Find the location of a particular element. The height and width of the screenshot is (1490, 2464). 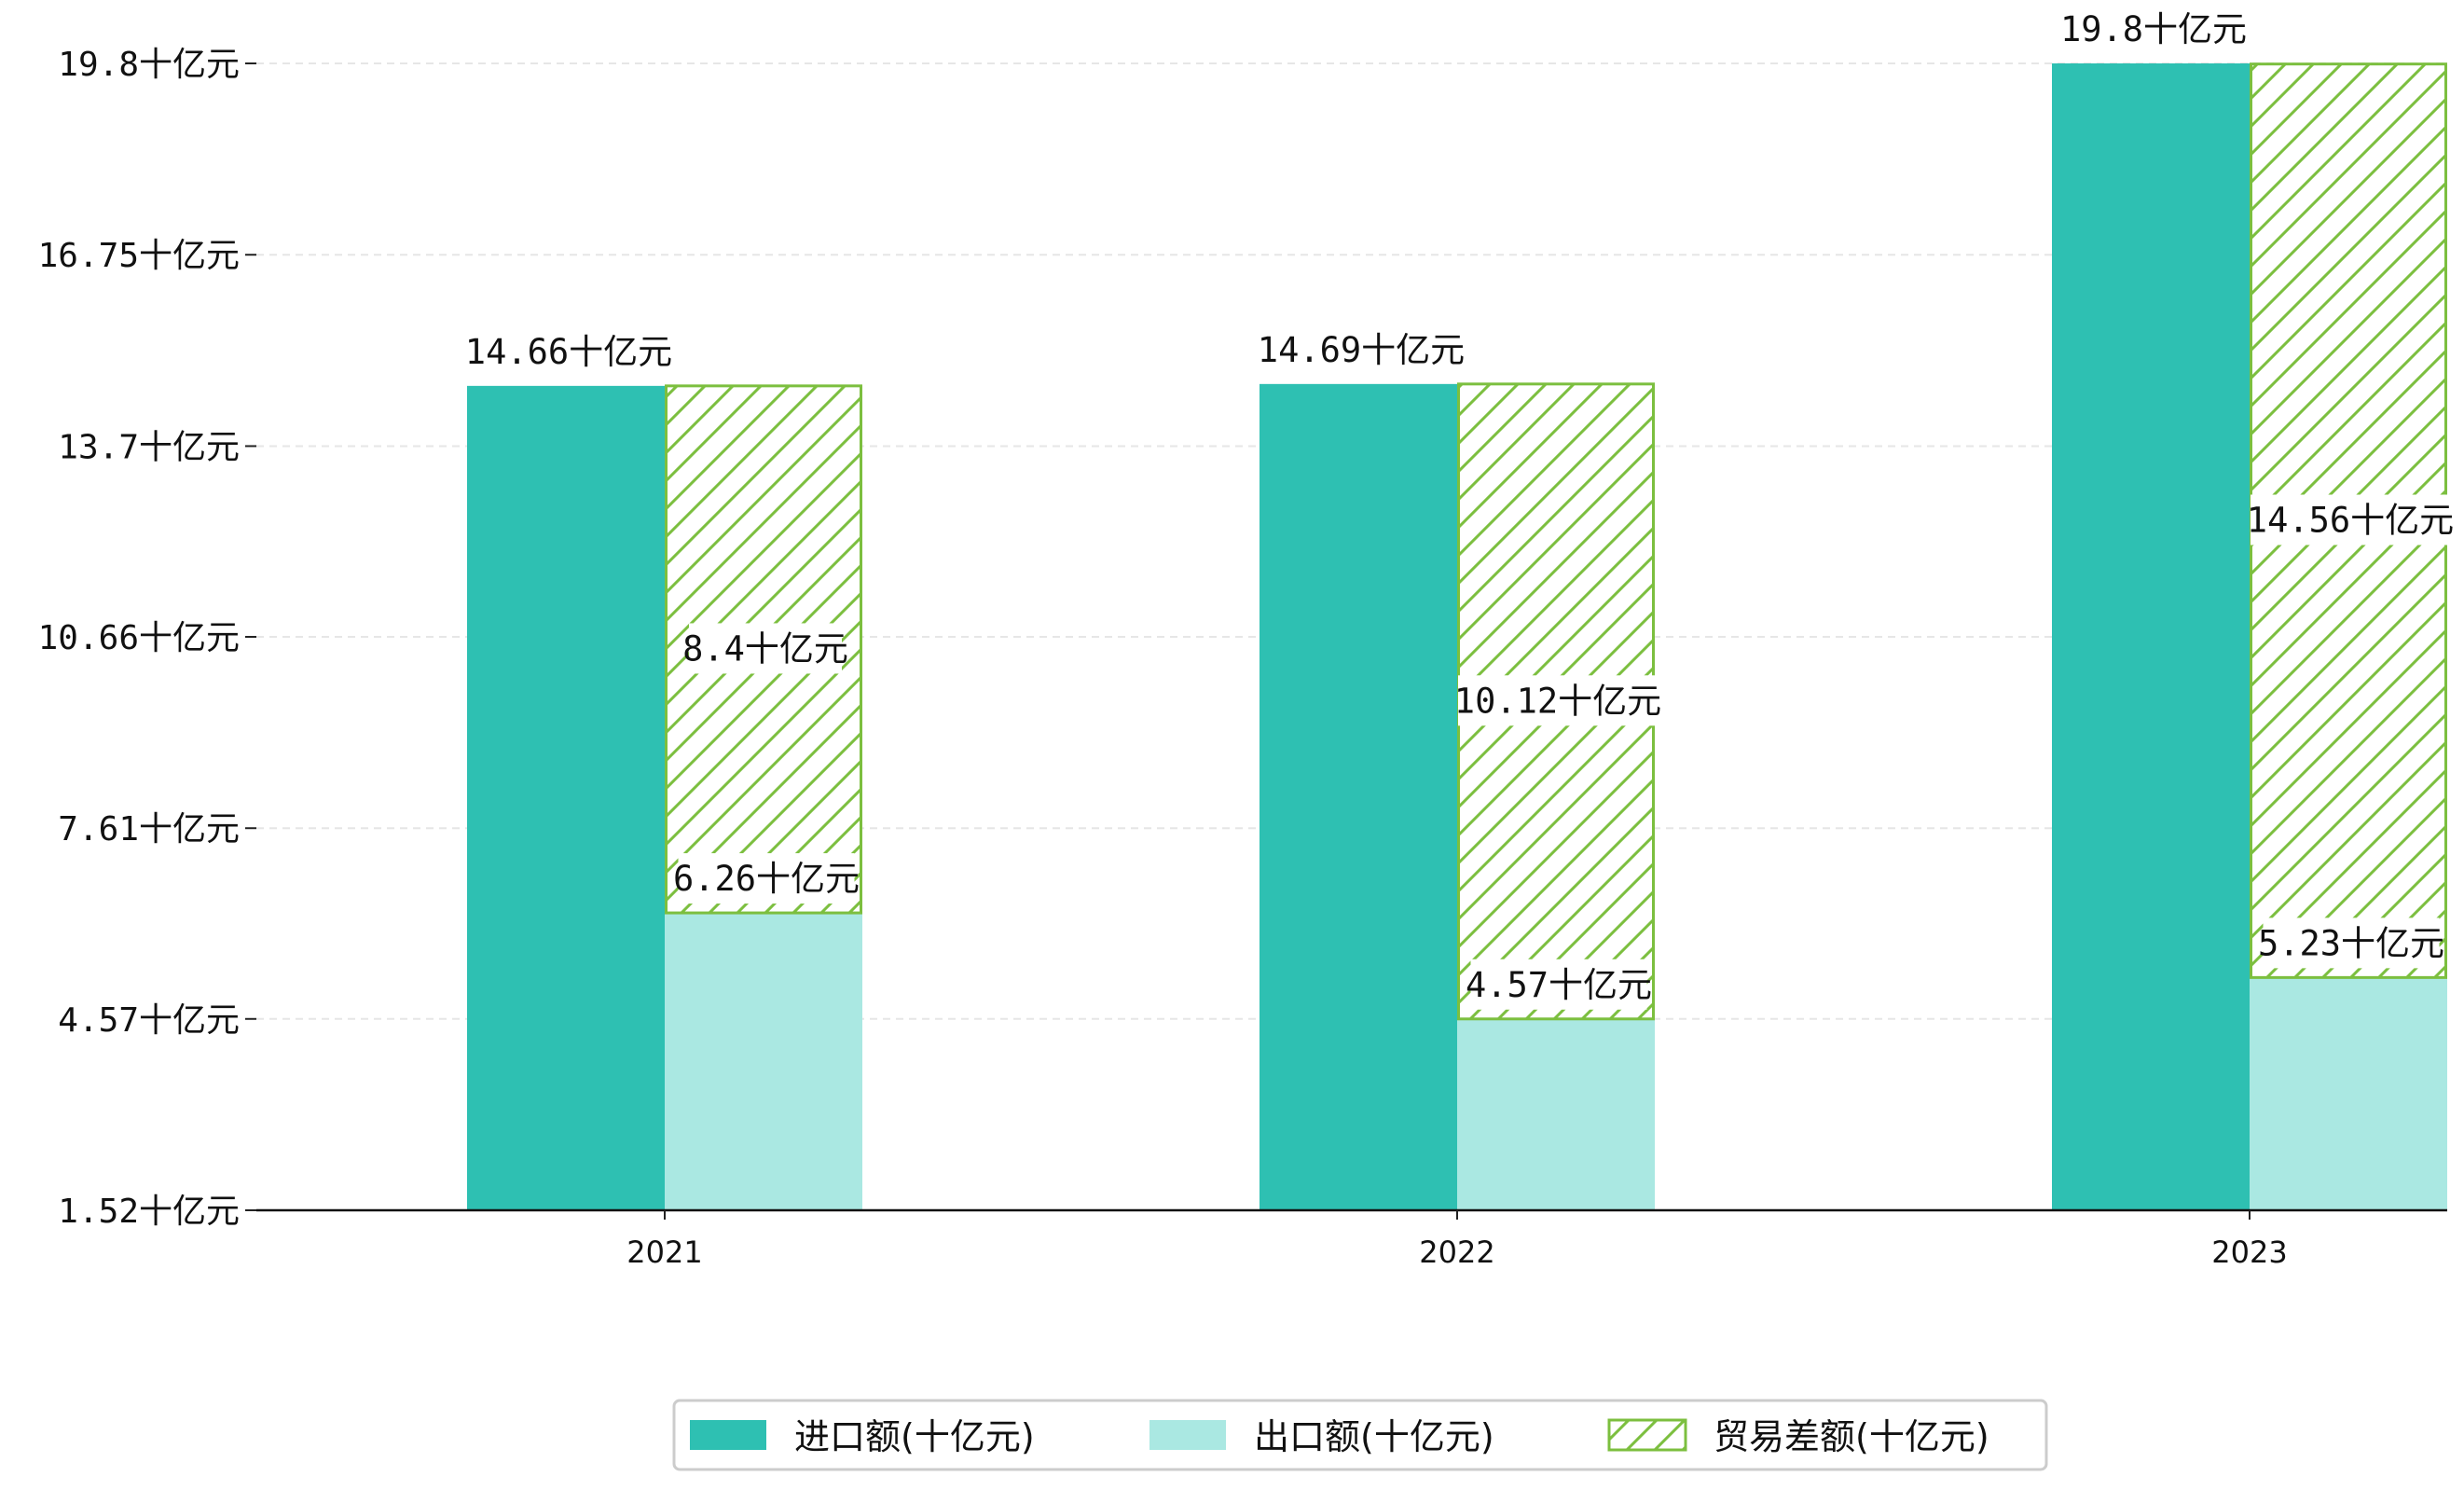

data-label-text: 8.4十亿元 is located at coordinates (765, 648).